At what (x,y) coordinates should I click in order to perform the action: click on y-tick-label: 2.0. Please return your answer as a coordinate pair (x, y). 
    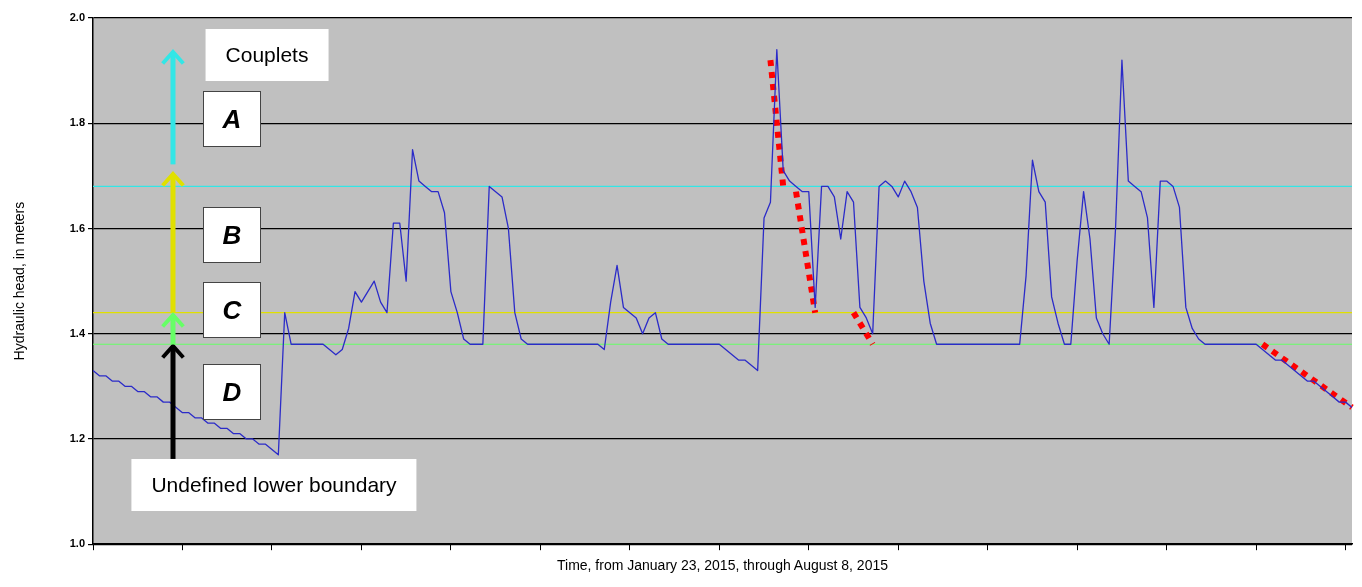
    Looking at the image, I should click on (77, 17).